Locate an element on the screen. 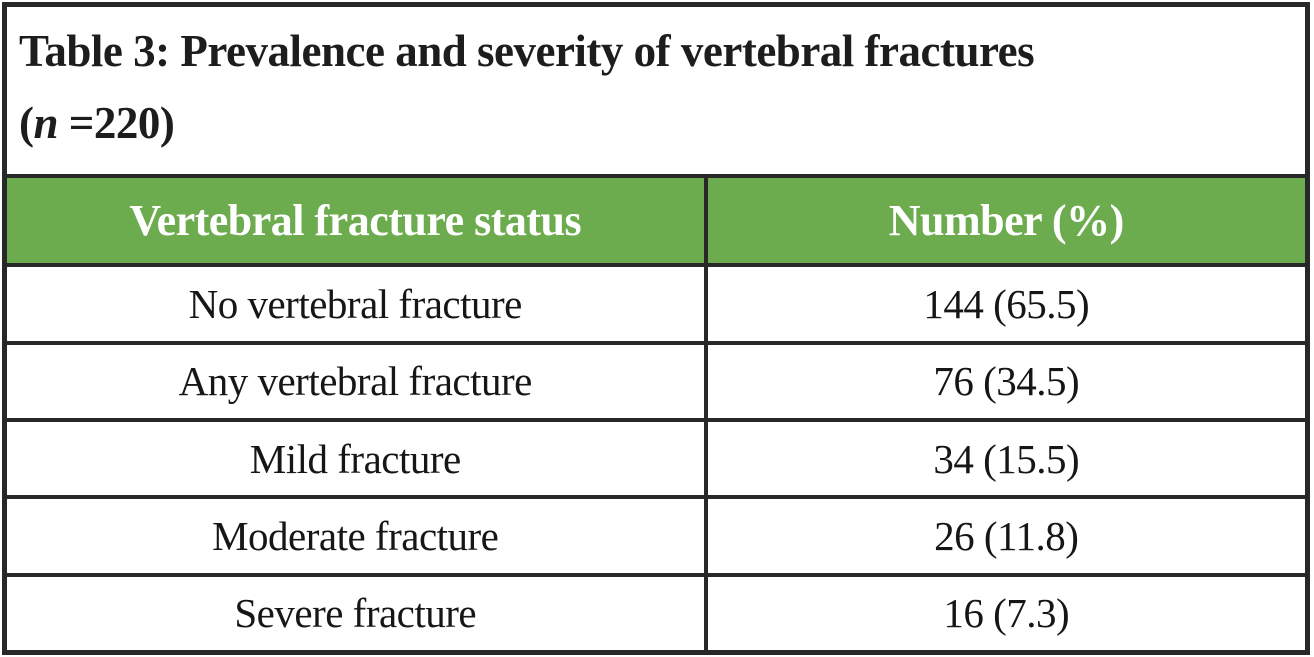 The image size is (1314, 657). table-row: Mild fracture 34 (15.5) is located at coordinates (656, 459).